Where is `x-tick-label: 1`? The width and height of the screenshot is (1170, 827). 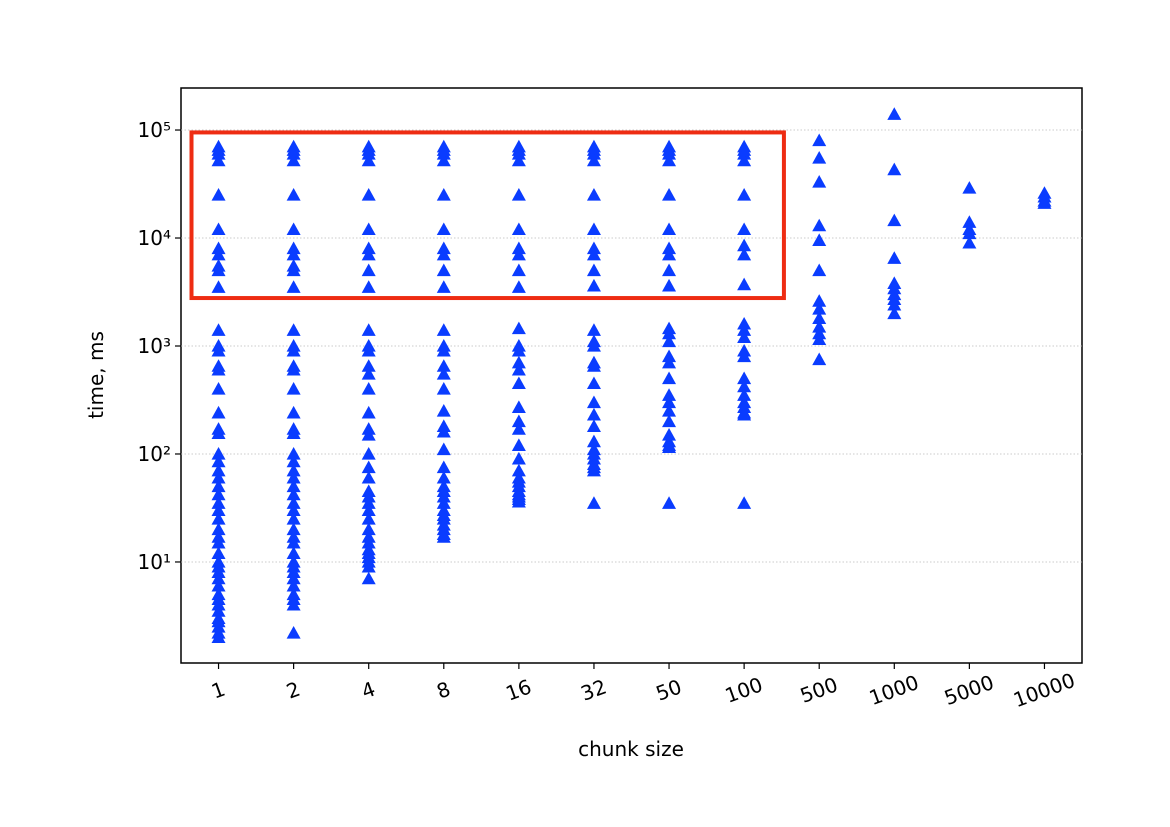 x-tick-label: 1 is located at coordinates (218, 690).